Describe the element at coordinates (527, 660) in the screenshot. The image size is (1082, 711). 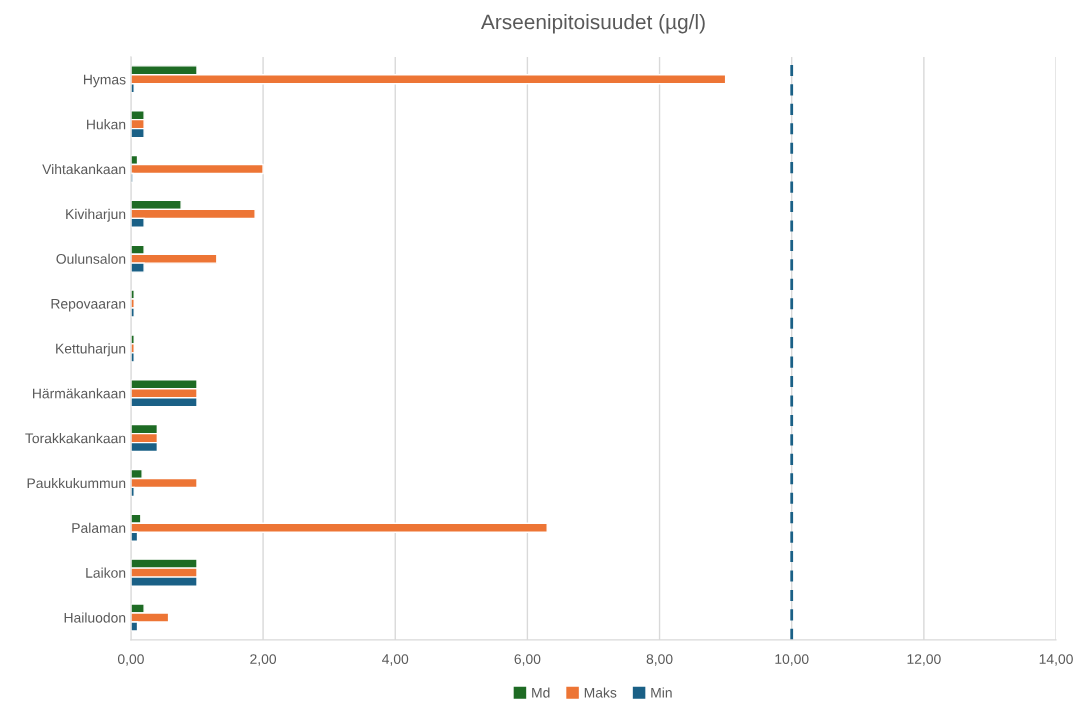
I see `x-tick-label: 6,00` at that location.